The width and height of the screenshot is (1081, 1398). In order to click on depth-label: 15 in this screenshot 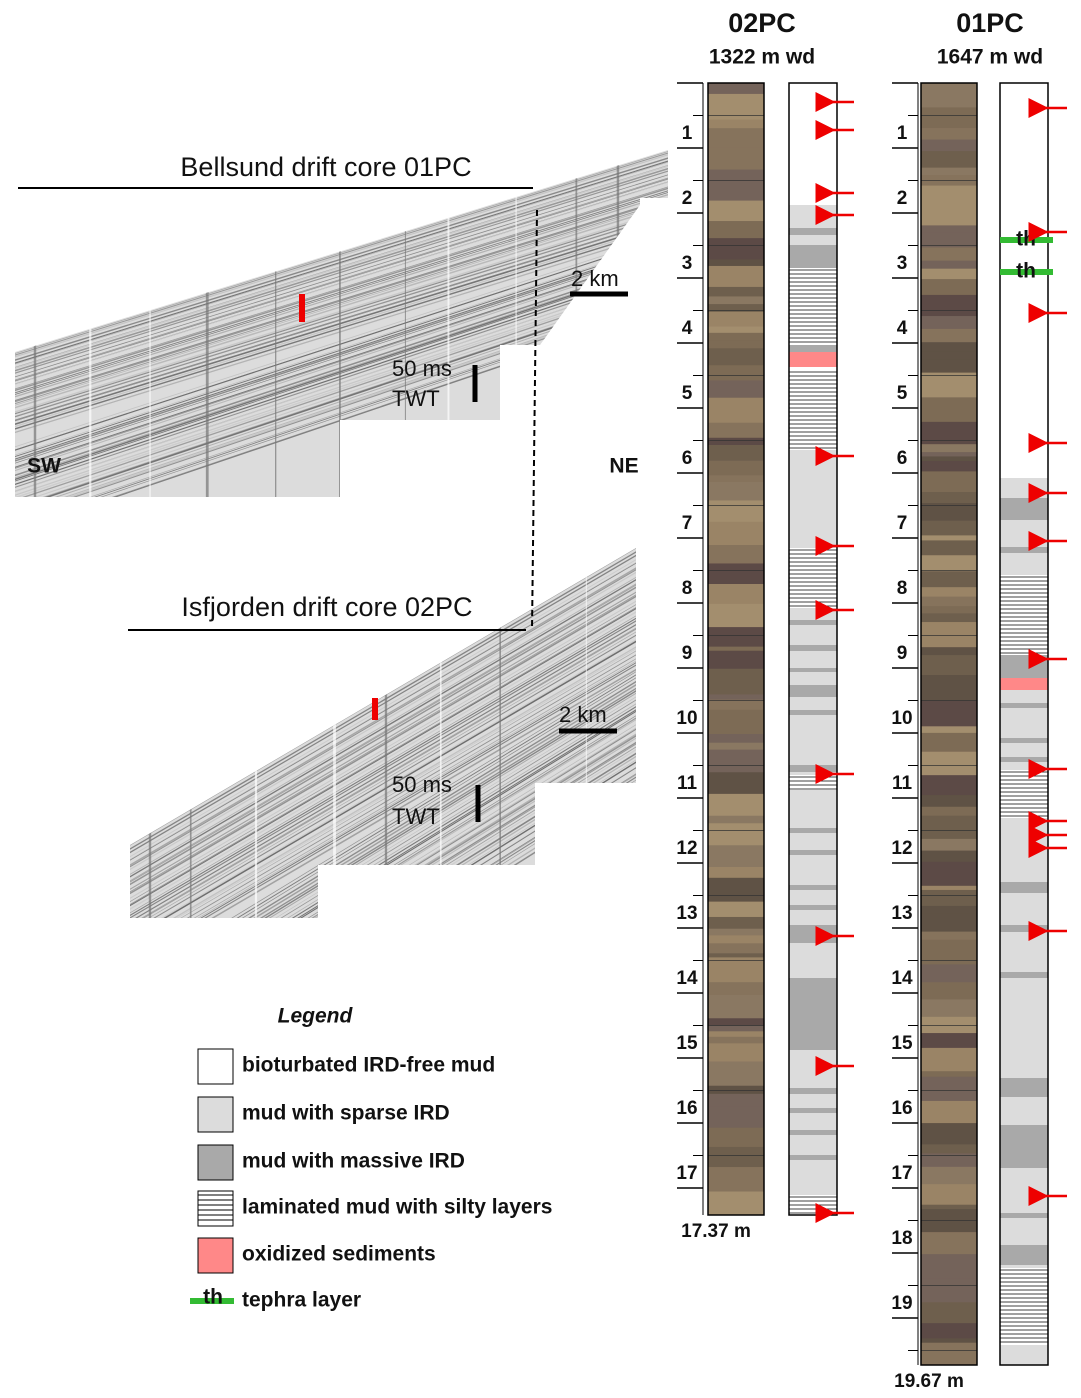, I will do `click(687, 1043)`.